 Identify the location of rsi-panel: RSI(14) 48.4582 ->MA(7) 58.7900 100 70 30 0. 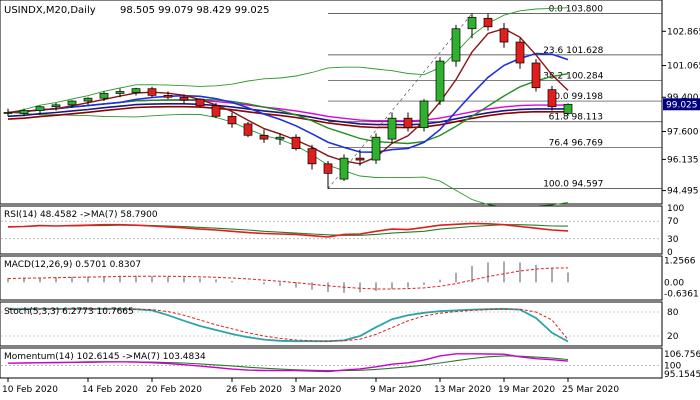
(342, 231).